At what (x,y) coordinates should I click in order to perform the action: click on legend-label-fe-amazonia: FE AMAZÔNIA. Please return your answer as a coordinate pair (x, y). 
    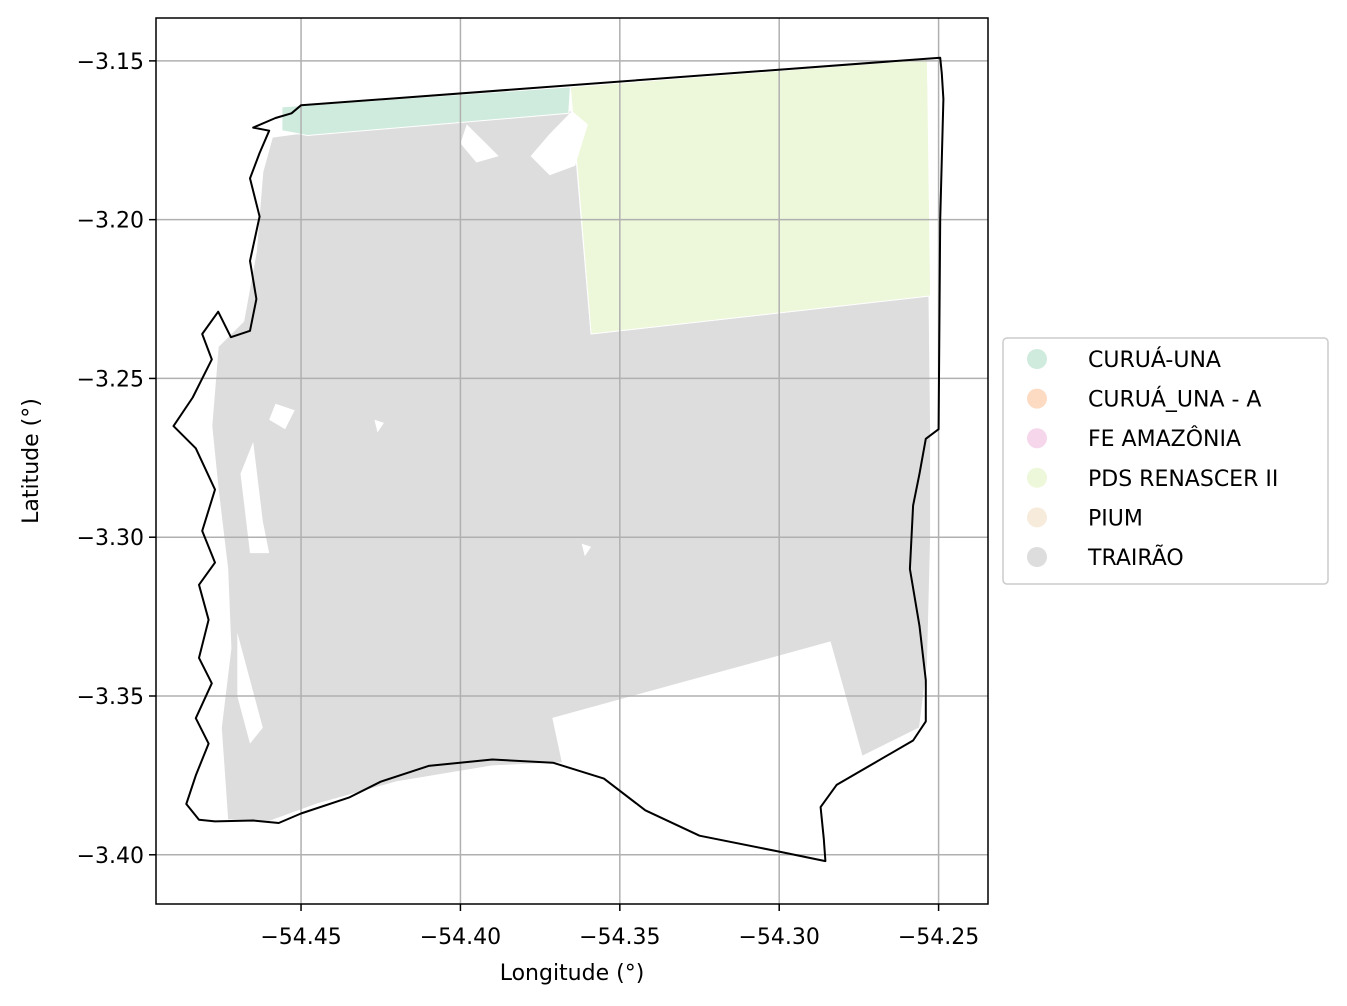
    Looking at the image, I should click on (1164, 439).